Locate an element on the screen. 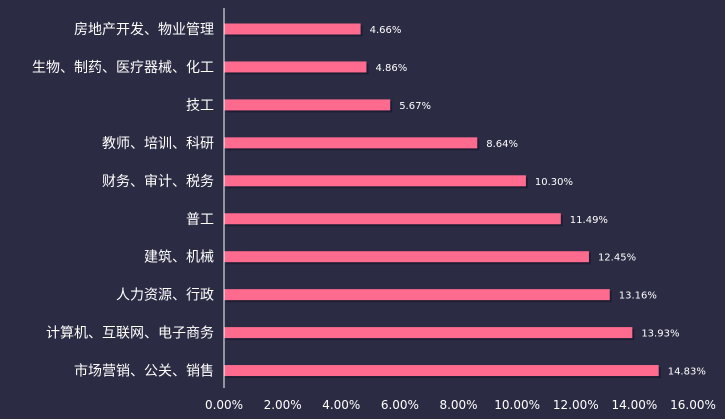 This screenshot has width=725, height=419. value-label: 5.67% is located at coordinates (415, 106).